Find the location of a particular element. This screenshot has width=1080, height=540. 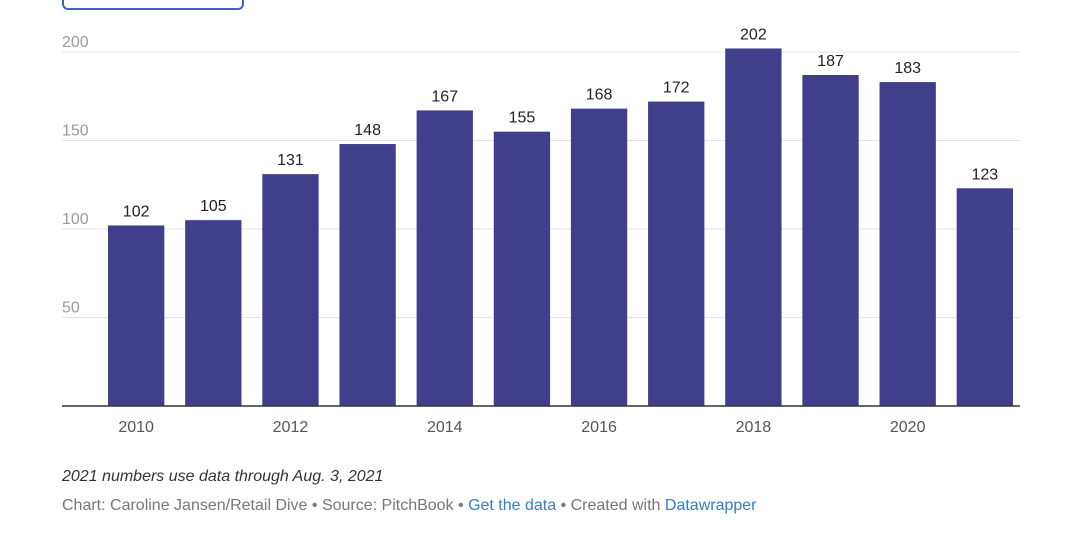

data-label: 167 is located at coordinates (444, 96).